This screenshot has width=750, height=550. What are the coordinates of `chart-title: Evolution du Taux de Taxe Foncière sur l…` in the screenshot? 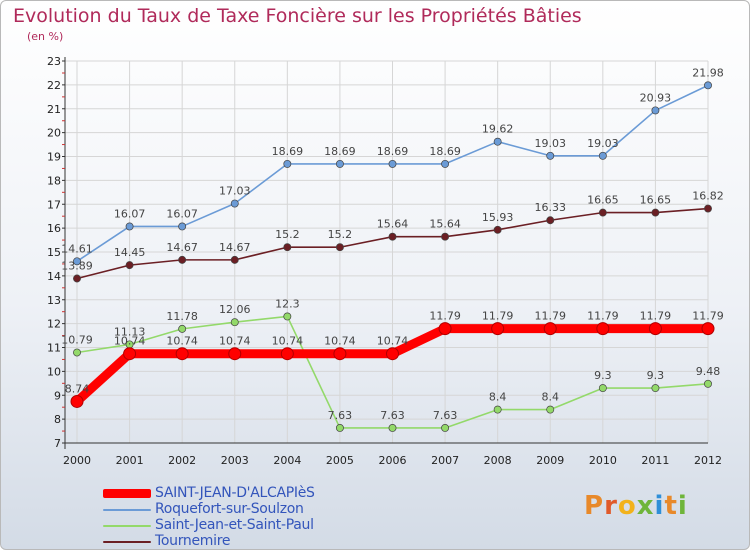 It's located at (297, 16).